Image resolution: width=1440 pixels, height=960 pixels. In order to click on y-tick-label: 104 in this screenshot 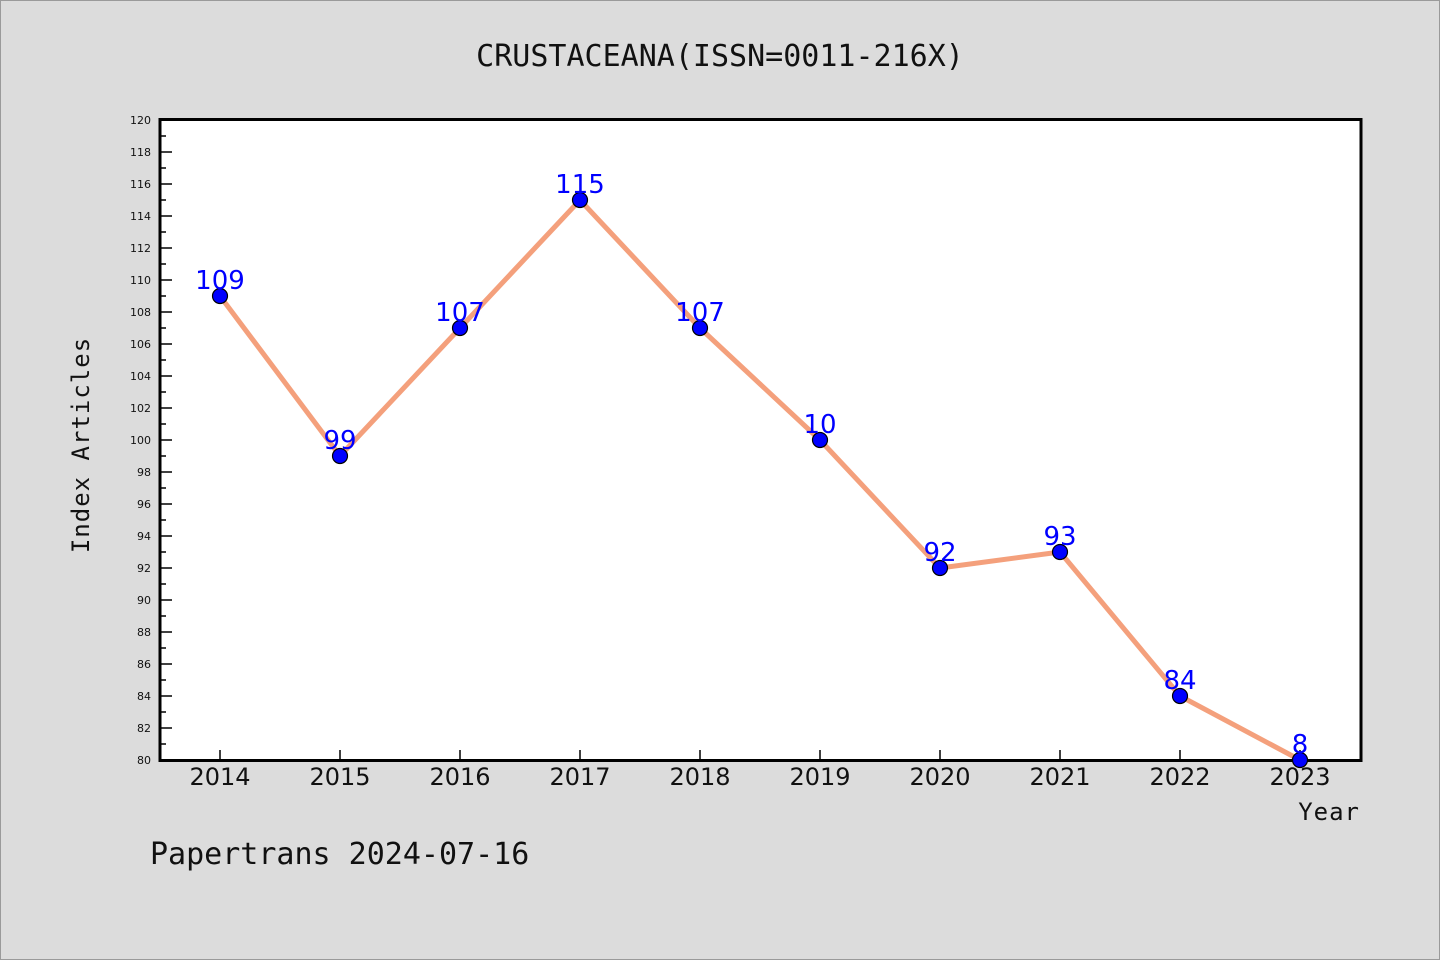, I will do `click(140, 376)`.